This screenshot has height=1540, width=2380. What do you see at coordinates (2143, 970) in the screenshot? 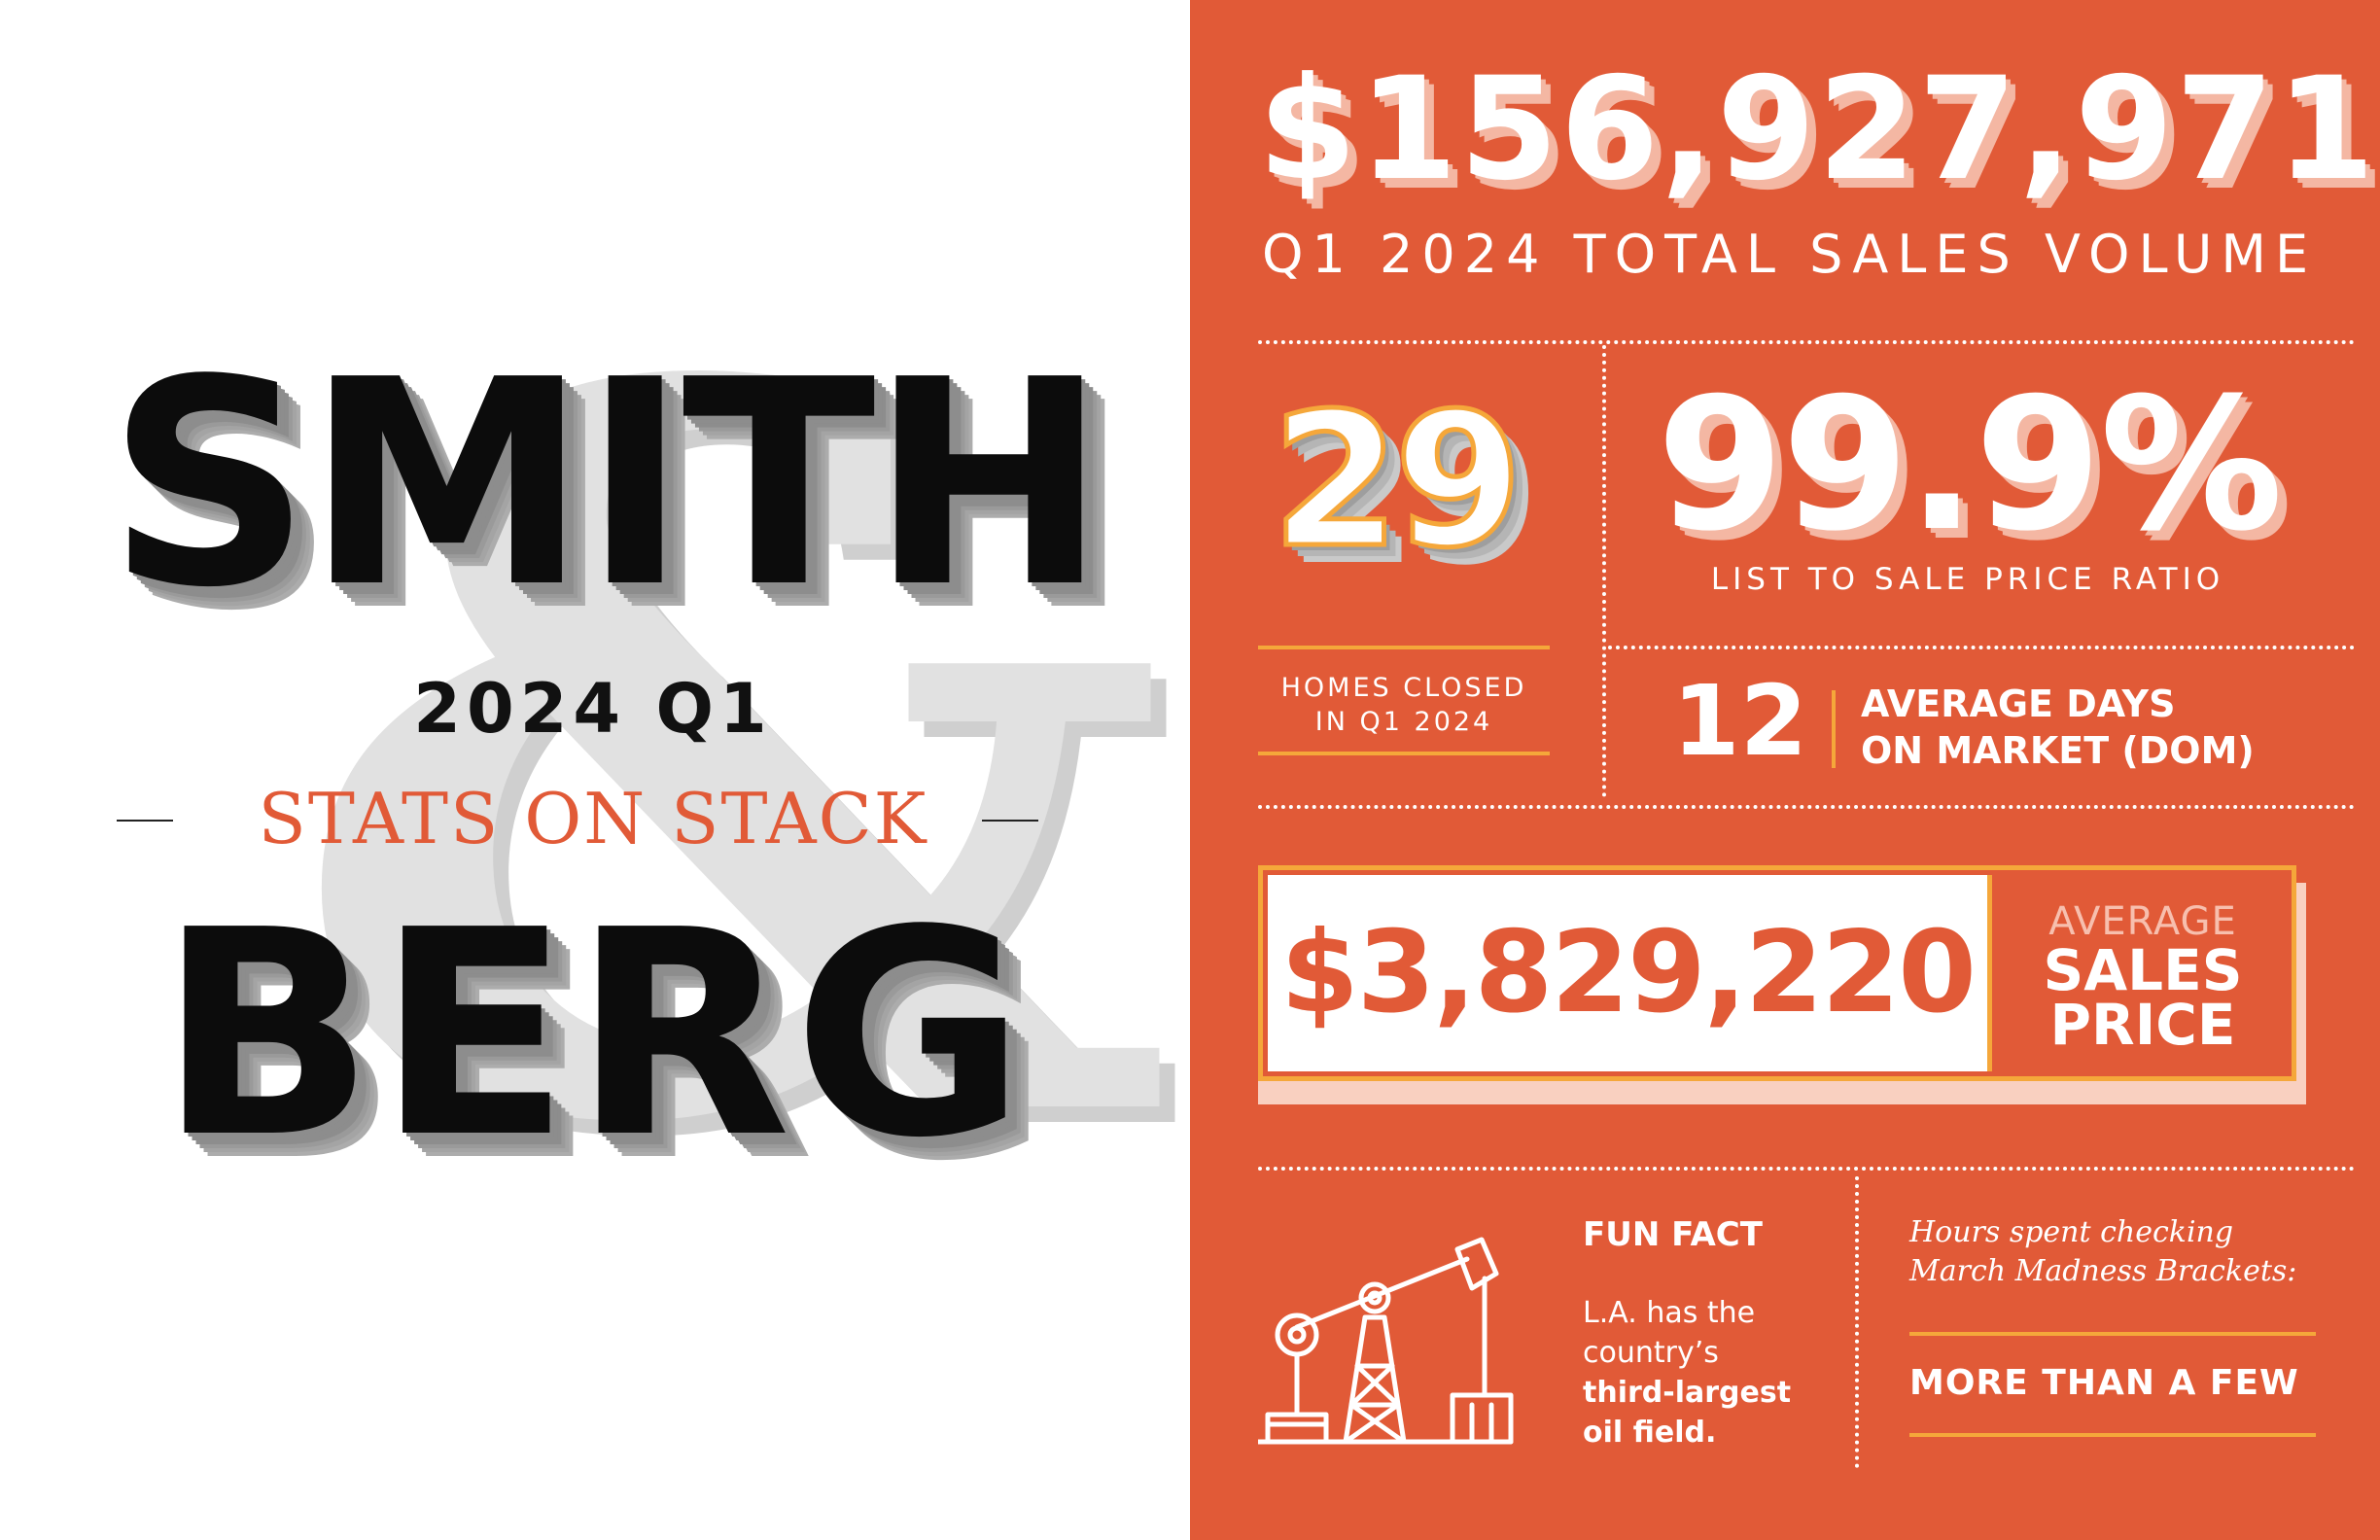
I see `avg-price-label-sales: SALES` at bounding box center [2143, 970].